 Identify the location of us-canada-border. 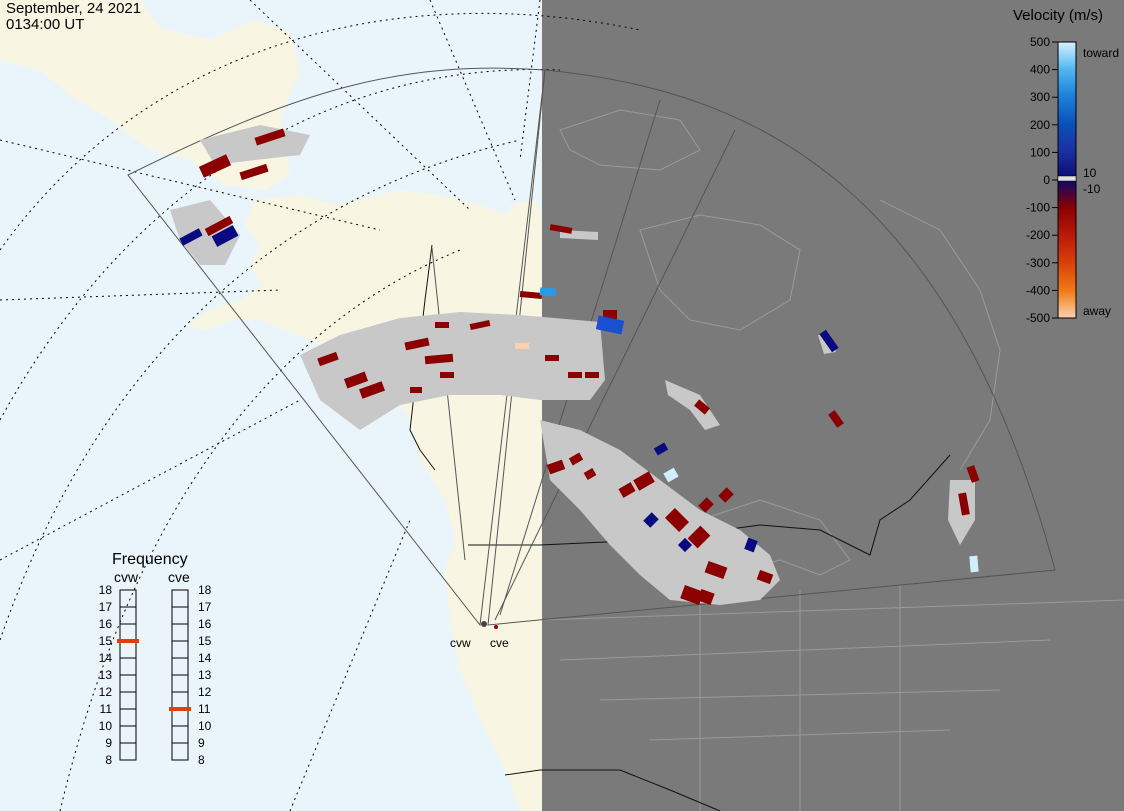
(709, 505).